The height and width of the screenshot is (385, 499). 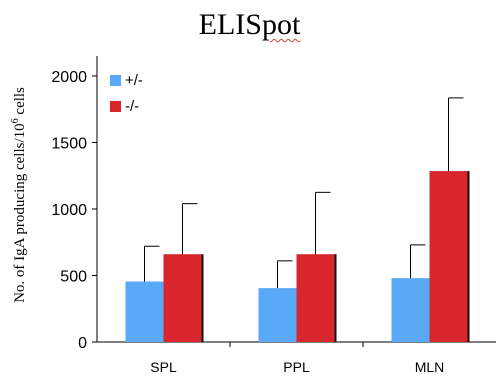 I want to click on y-axis-label: No. of IgA producing cells/106 cells, so click(x=19, y=195).